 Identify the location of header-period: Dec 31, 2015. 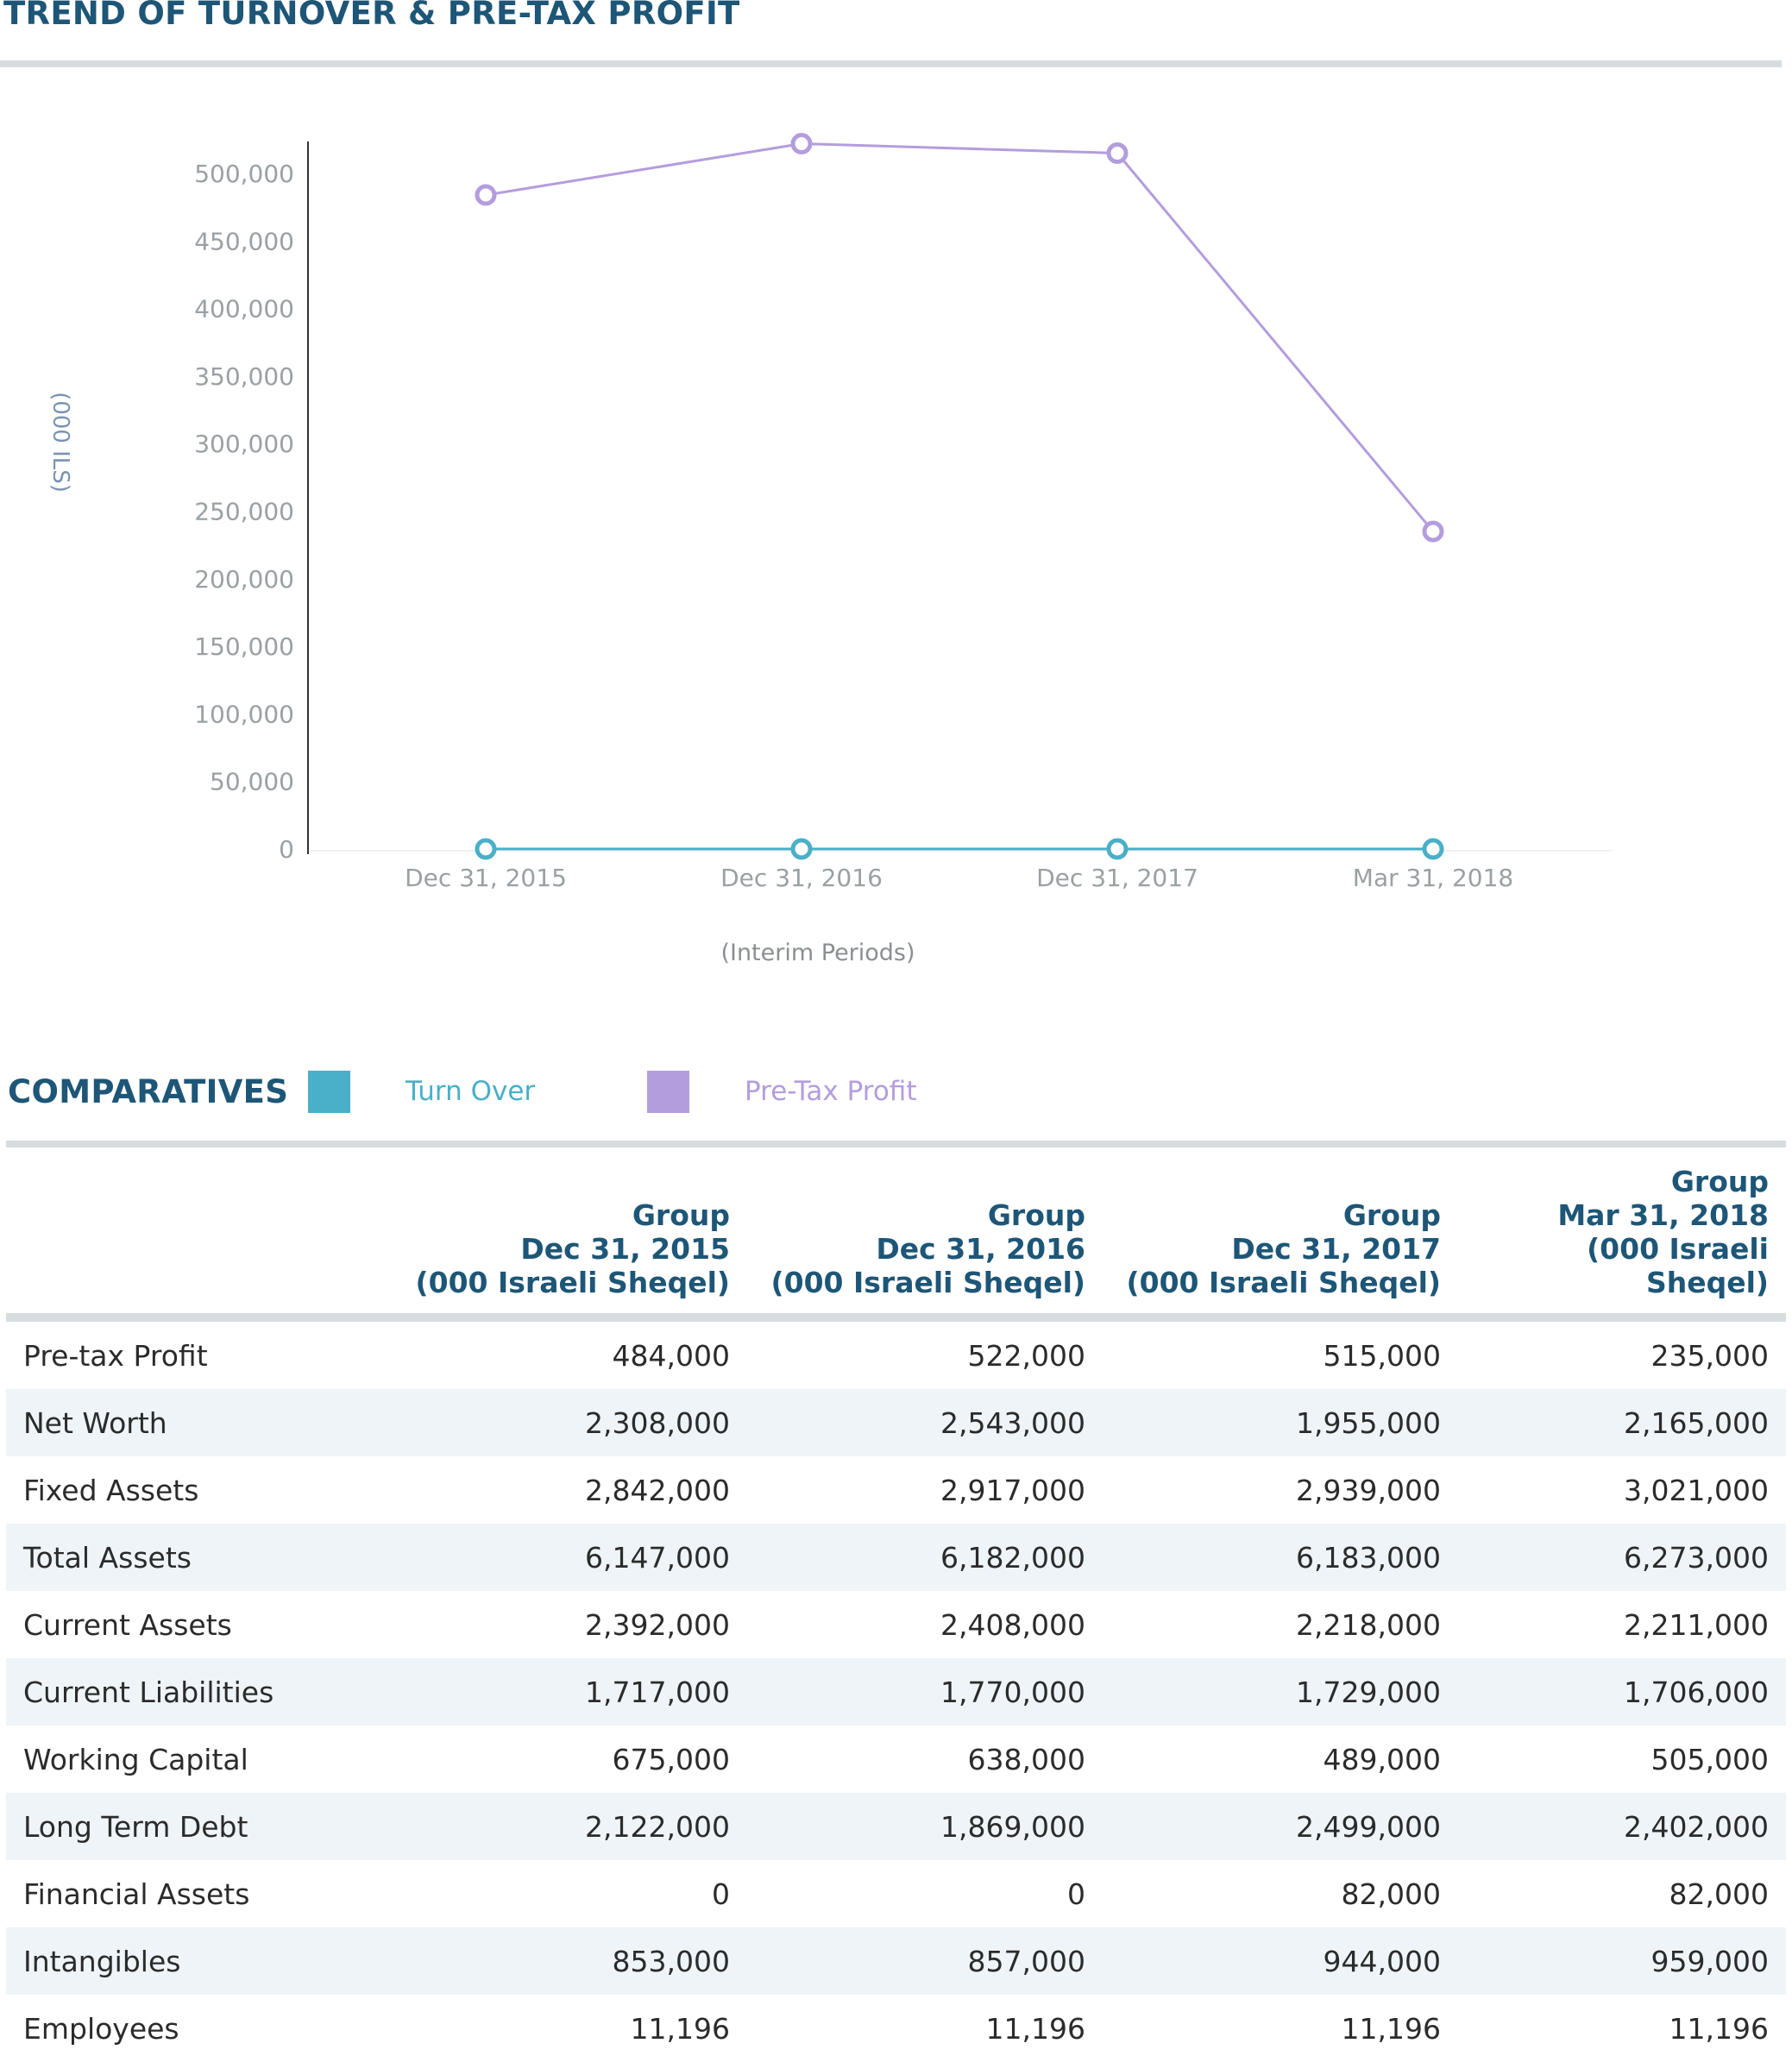
(625, 1249).